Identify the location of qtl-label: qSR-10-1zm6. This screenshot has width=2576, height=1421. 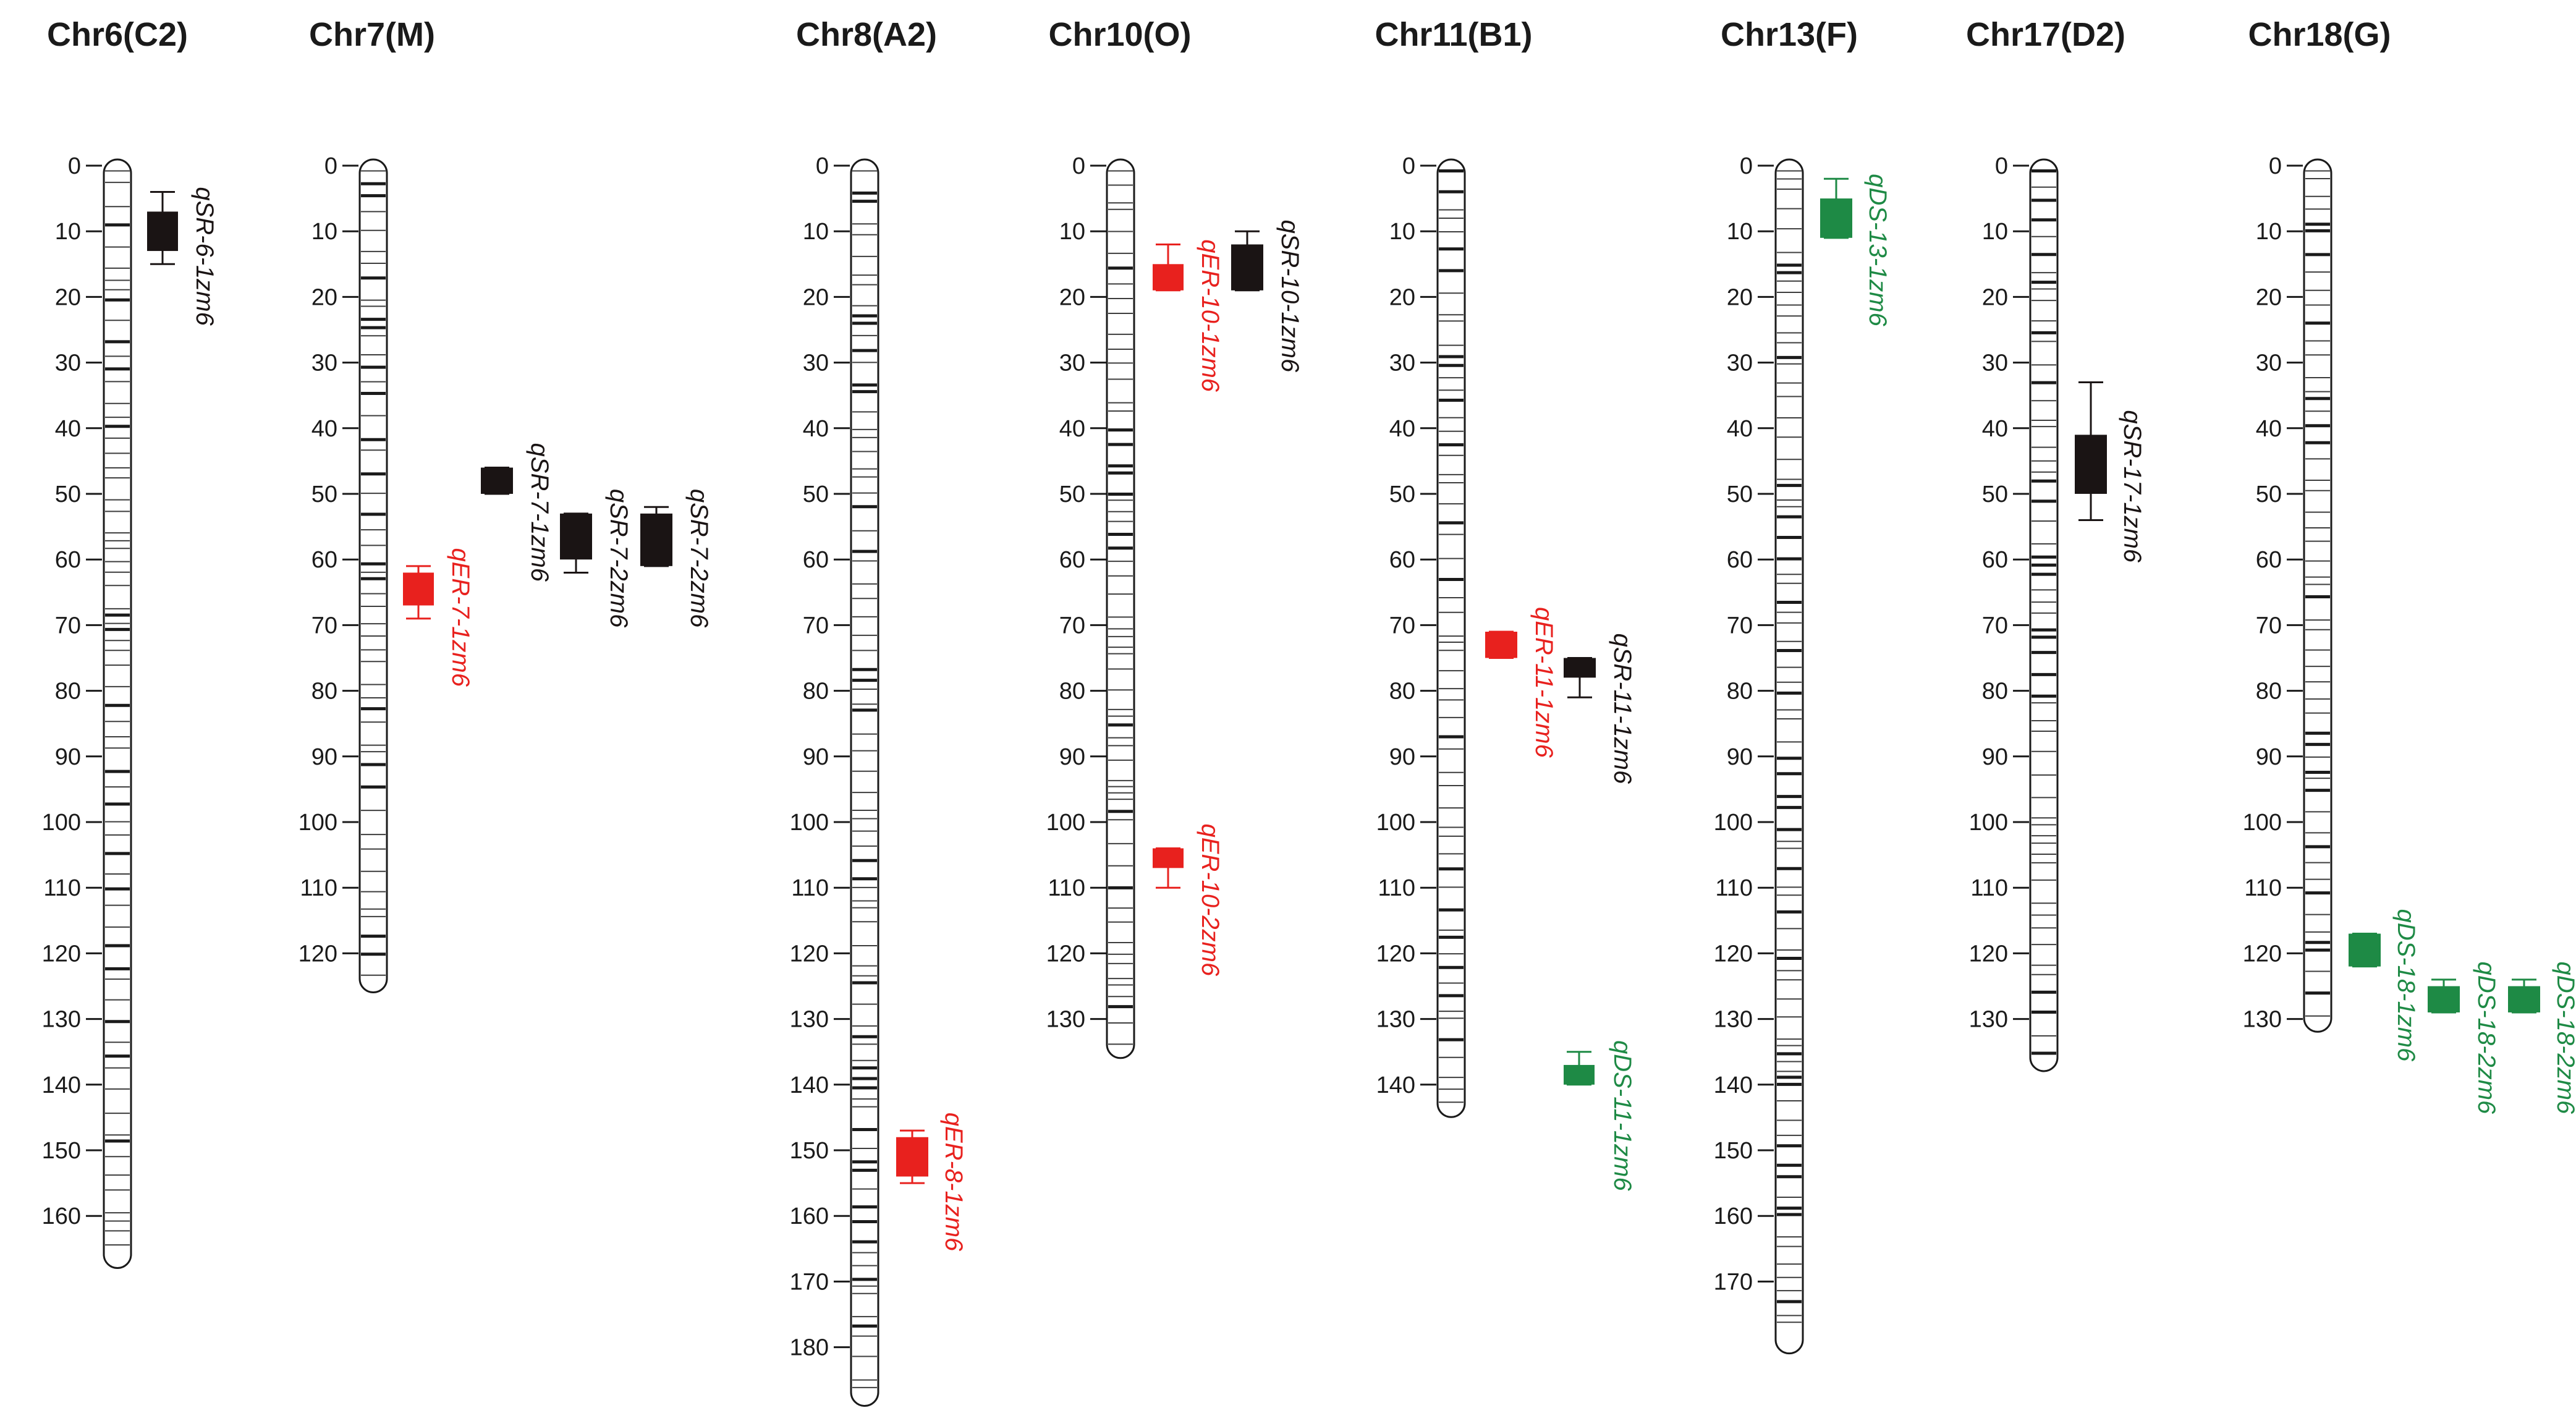
(1289, 296).